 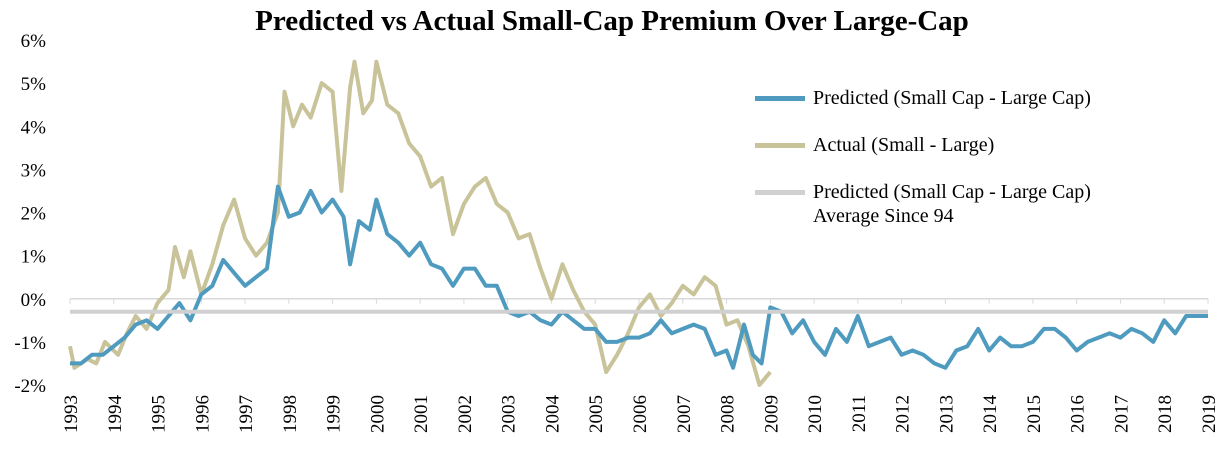 I want to click on legend-item: Predicted (Small Cap - Large Cap), so click(x=965, y=98).